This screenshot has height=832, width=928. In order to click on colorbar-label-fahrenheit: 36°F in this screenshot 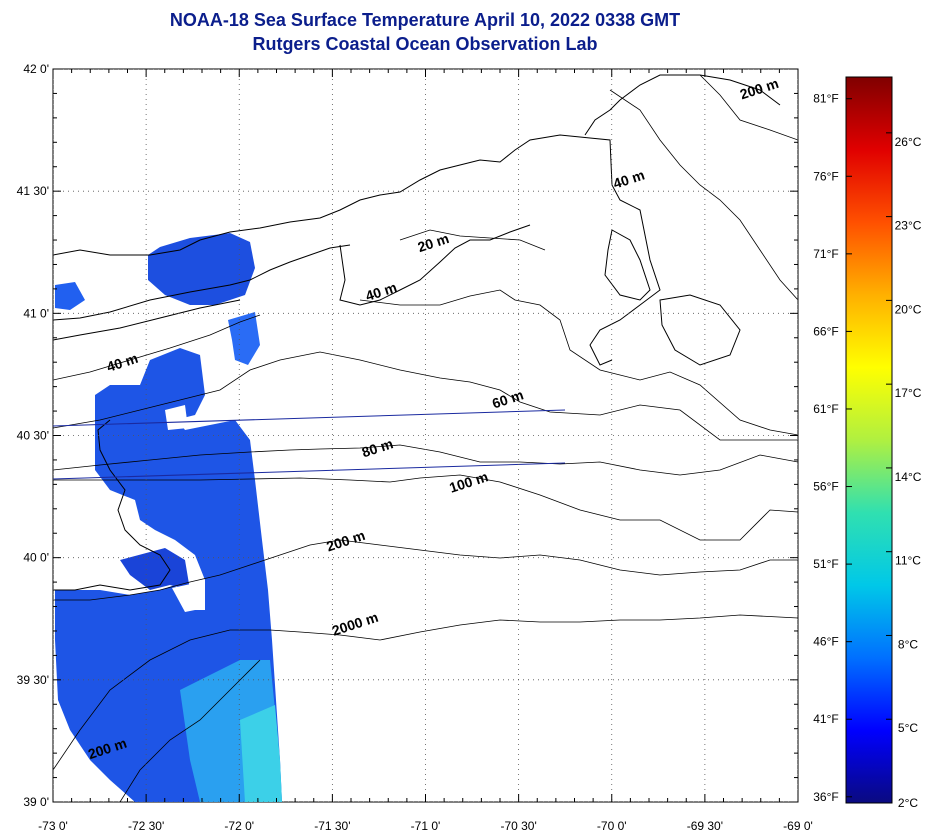, I will do `click(825, 797)`.